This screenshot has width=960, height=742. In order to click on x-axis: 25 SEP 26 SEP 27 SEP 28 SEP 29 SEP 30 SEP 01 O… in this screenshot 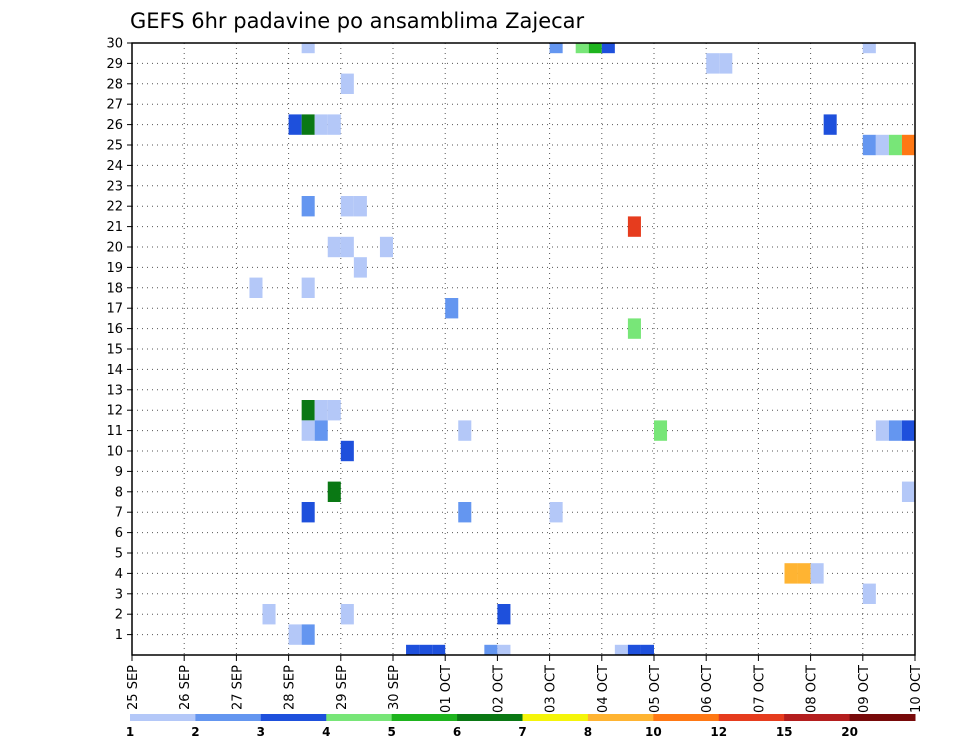, I will do `click(525, 684)`.